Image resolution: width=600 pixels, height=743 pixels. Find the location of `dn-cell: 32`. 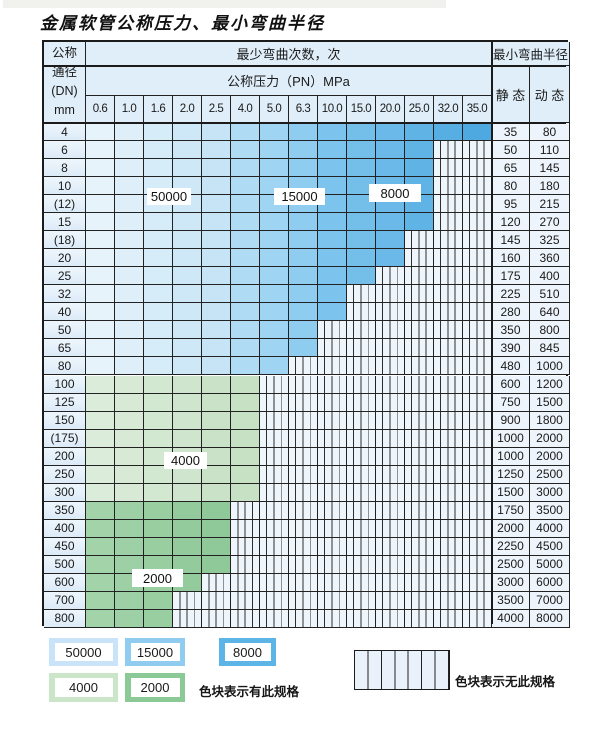

dn-cell: 32 is located at coordinates (65, 294).